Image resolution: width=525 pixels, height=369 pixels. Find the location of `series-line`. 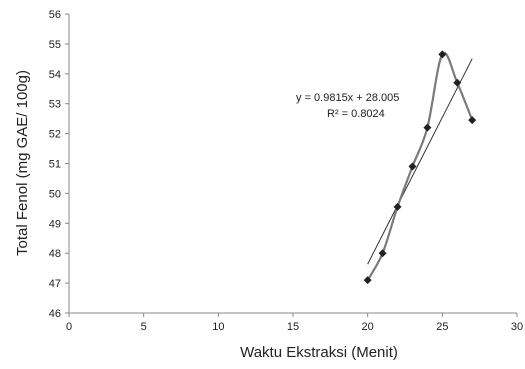

series-line is located at coordinates (420, 166).